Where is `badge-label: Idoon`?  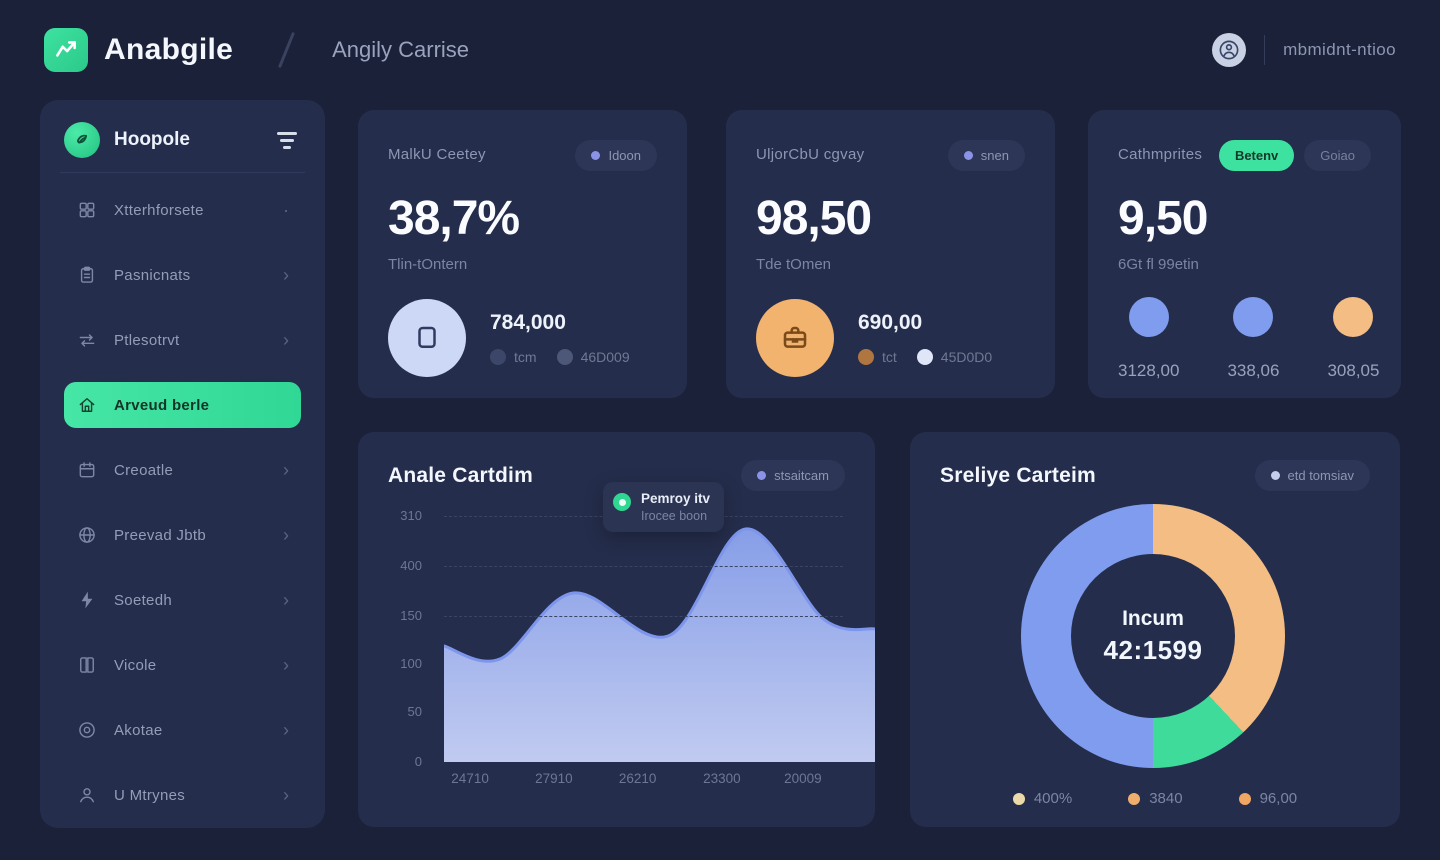
badge-label: Idoon is located at coordinates (624, 155).